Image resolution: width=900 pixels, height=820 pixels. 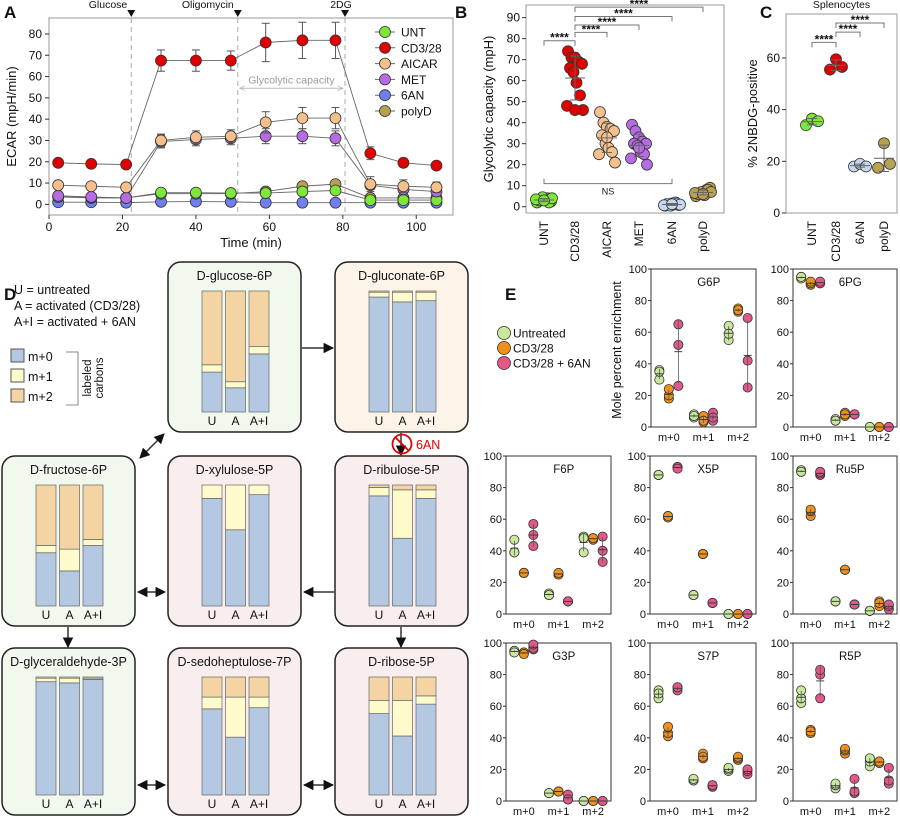 I want to click on panel-label: A, so click(x=10, y=12).